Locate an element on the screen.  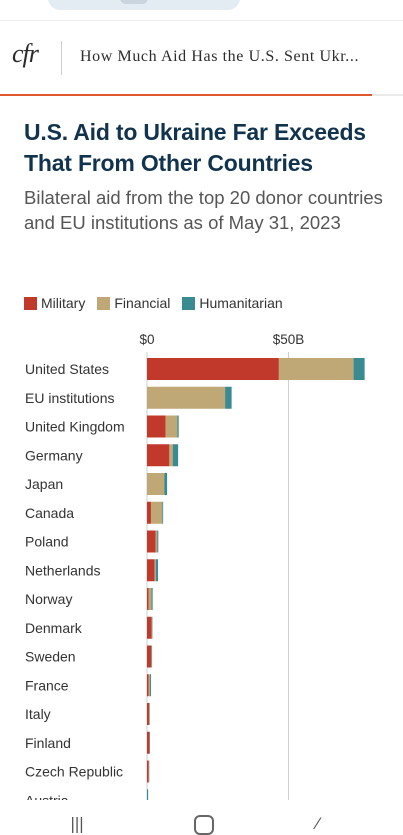
category-label: Canada is located at coordinates (49, 513).